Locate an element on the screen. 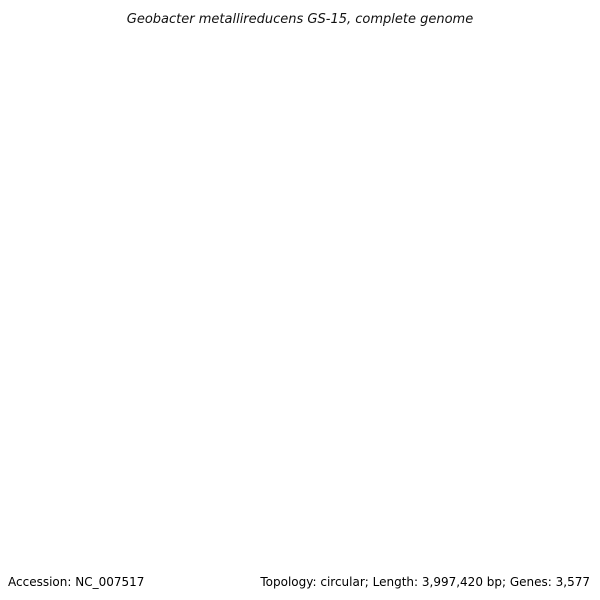 This screenshot has width=600, height=600. accession-label: Accession: NC_007517 is located at coordinates (76, 582).